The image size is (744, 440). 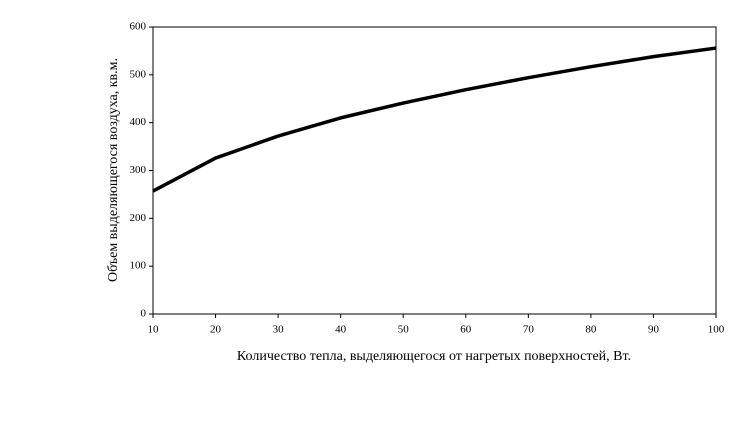 What do you see at coordinates (138, 27) in the screenshot?
I see `y-tick-label: 600` at bounding box center [138, 27].